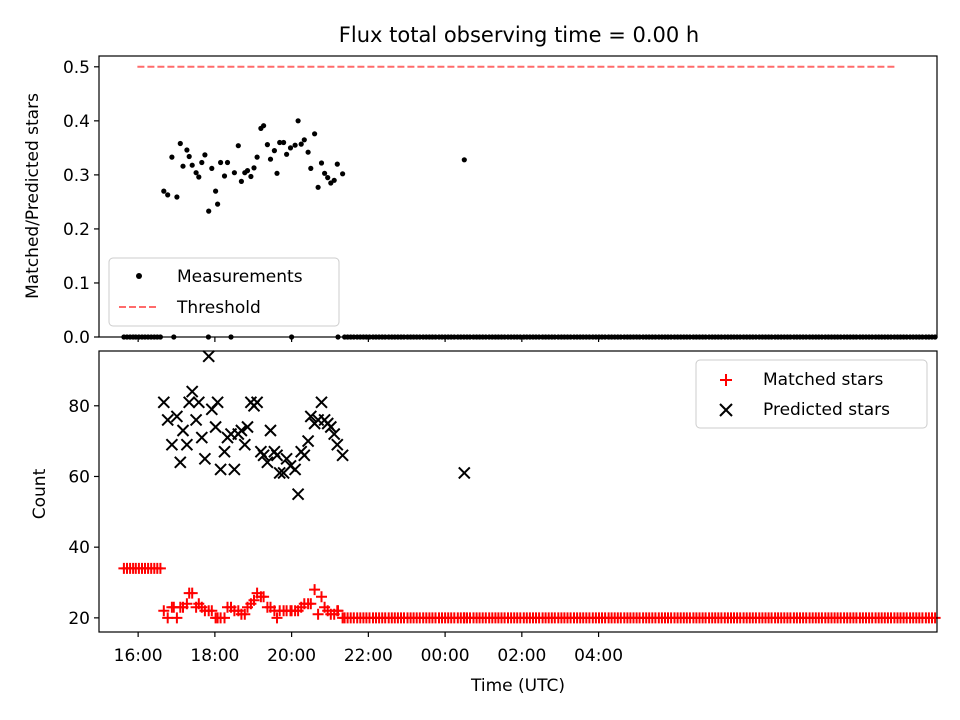 Image resolution: width=960 pixels, height=720 pixels. Describe the element at coordinates (76, 68) in the screenshot. I see `y-tick-label: 0.5` at that location.